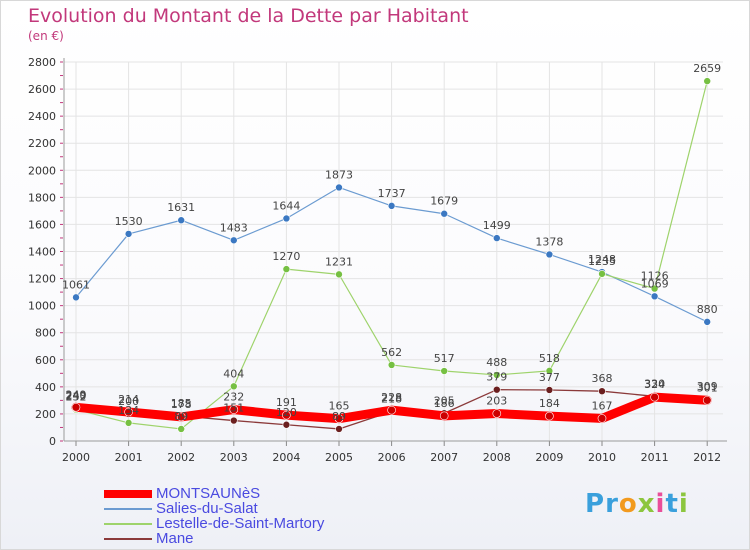  Describe the element at coordinates (181, 457) in the screenshot. I see `x-tick-label: 2002` at that location.